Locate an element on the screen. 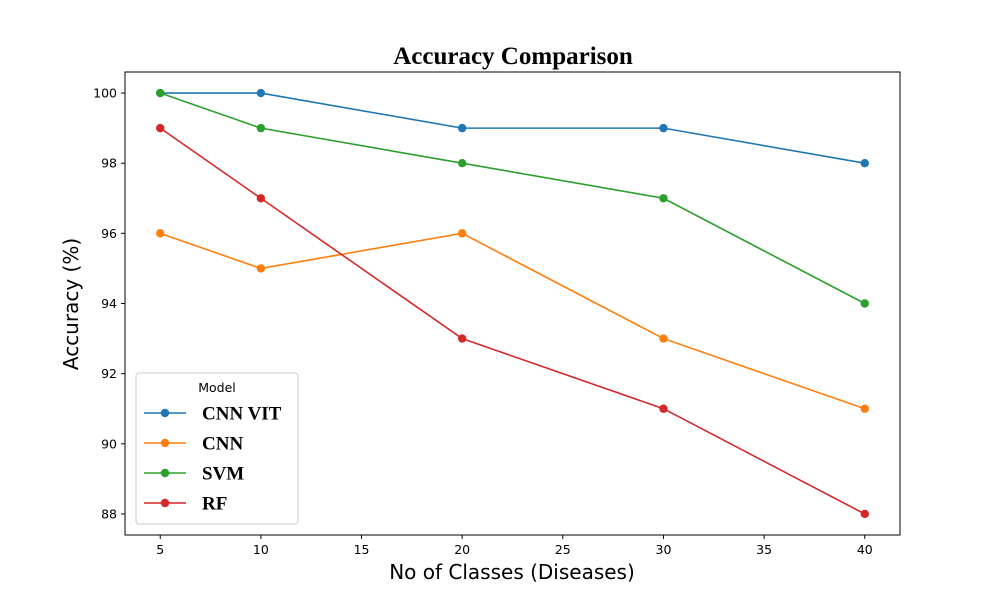  legend-item-svm: SVM is located at coordinates (194, 474).